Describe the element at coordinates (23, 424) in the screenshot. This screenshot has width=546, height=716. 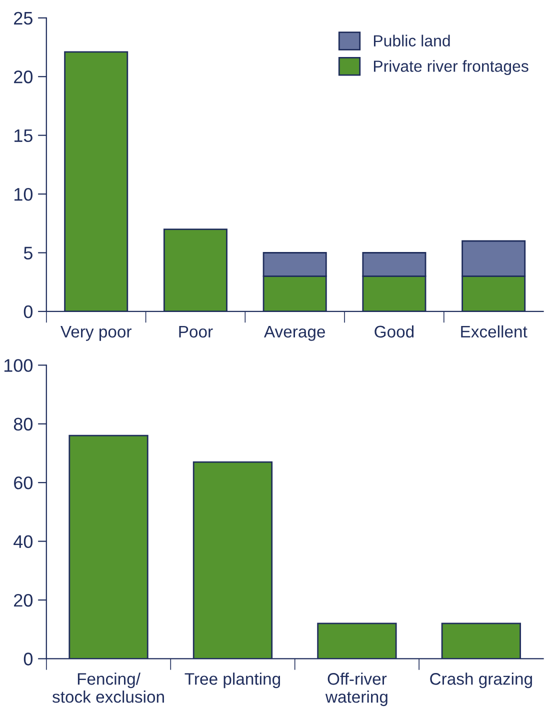
I see `y-tick-label: 80` at that location.